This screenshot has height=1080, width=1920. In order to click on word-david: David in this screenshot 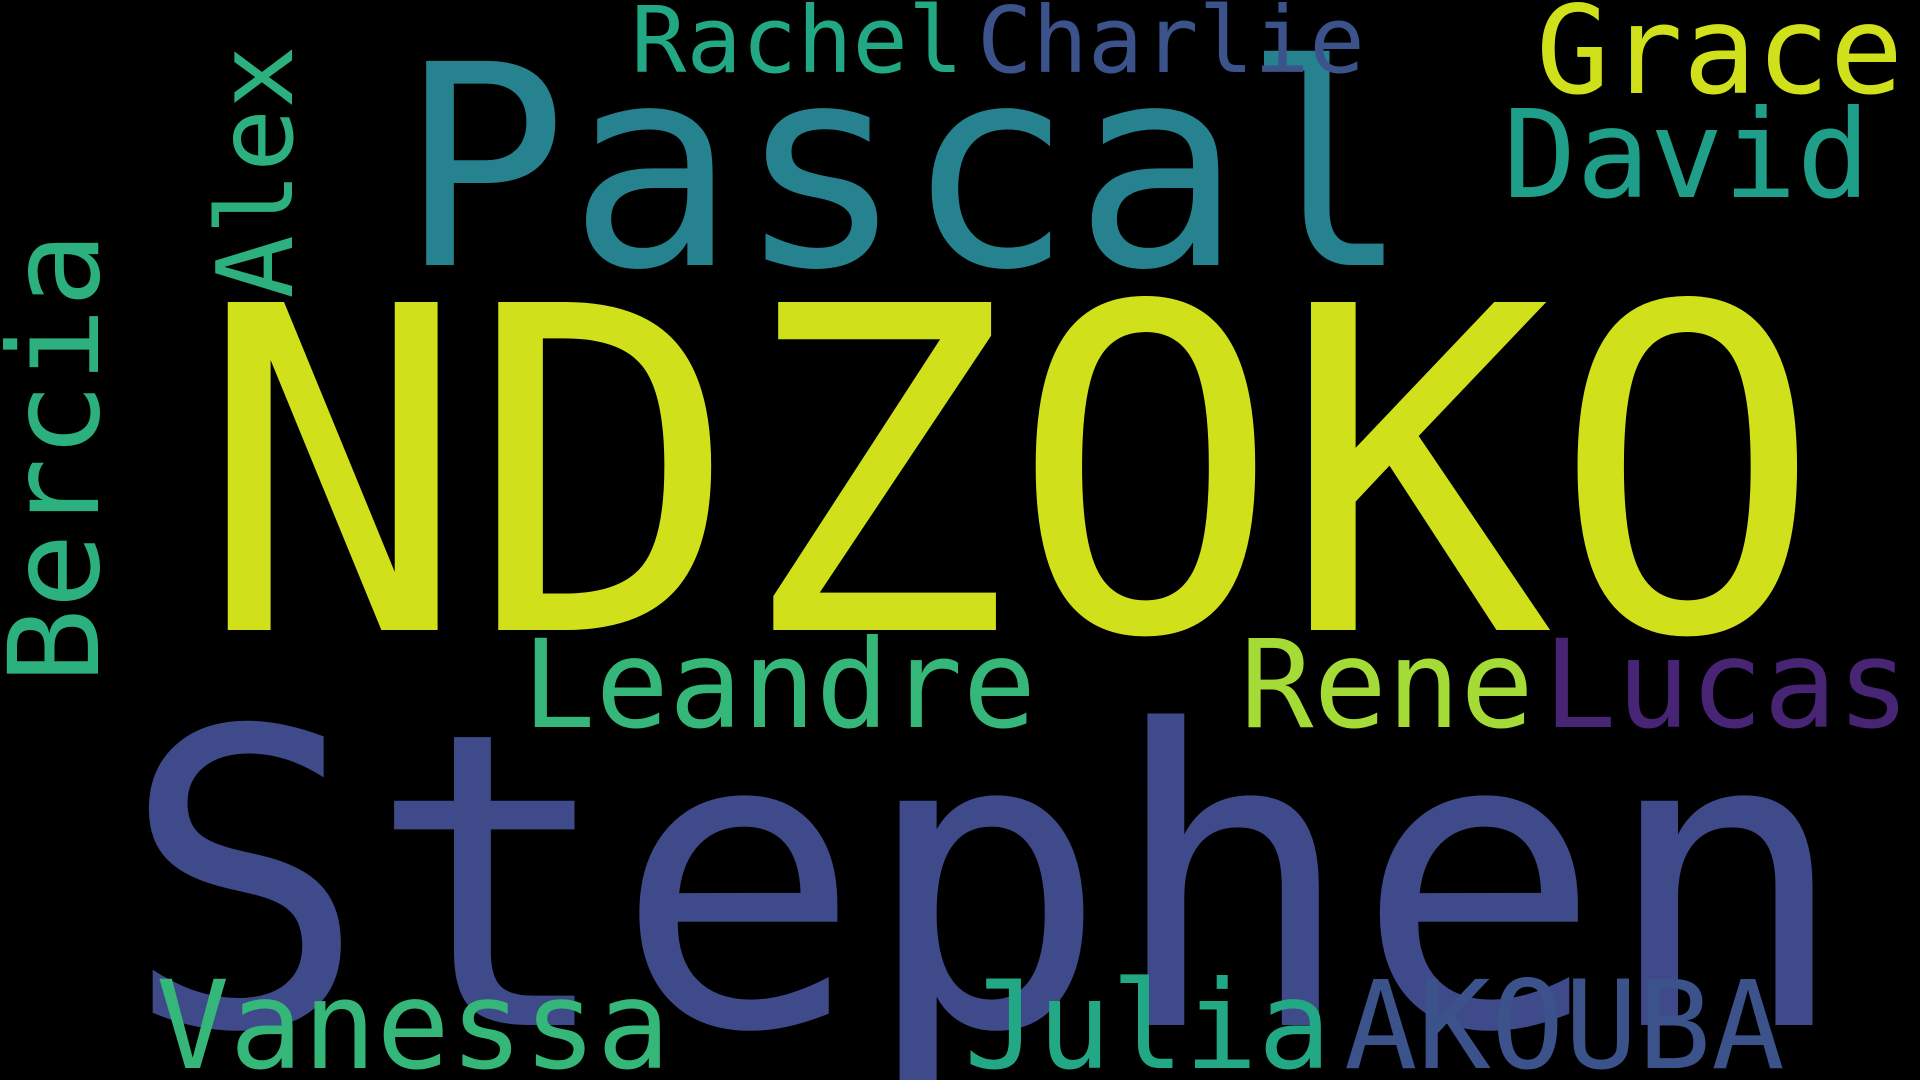, I will do `click(1686, 155)`.